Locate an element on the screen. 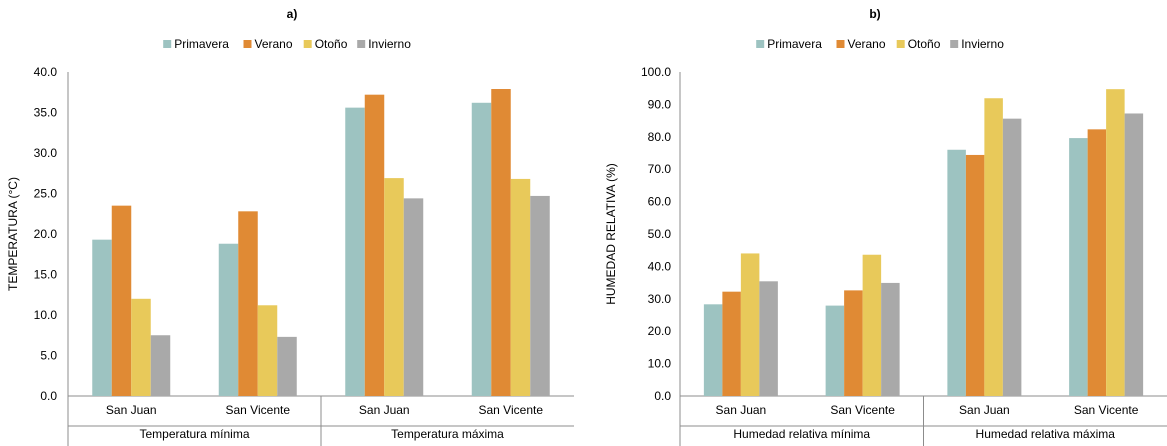 The image size is (1167, 446). x-group-label: Temperatura mínima is located at coordinates (194, 434).